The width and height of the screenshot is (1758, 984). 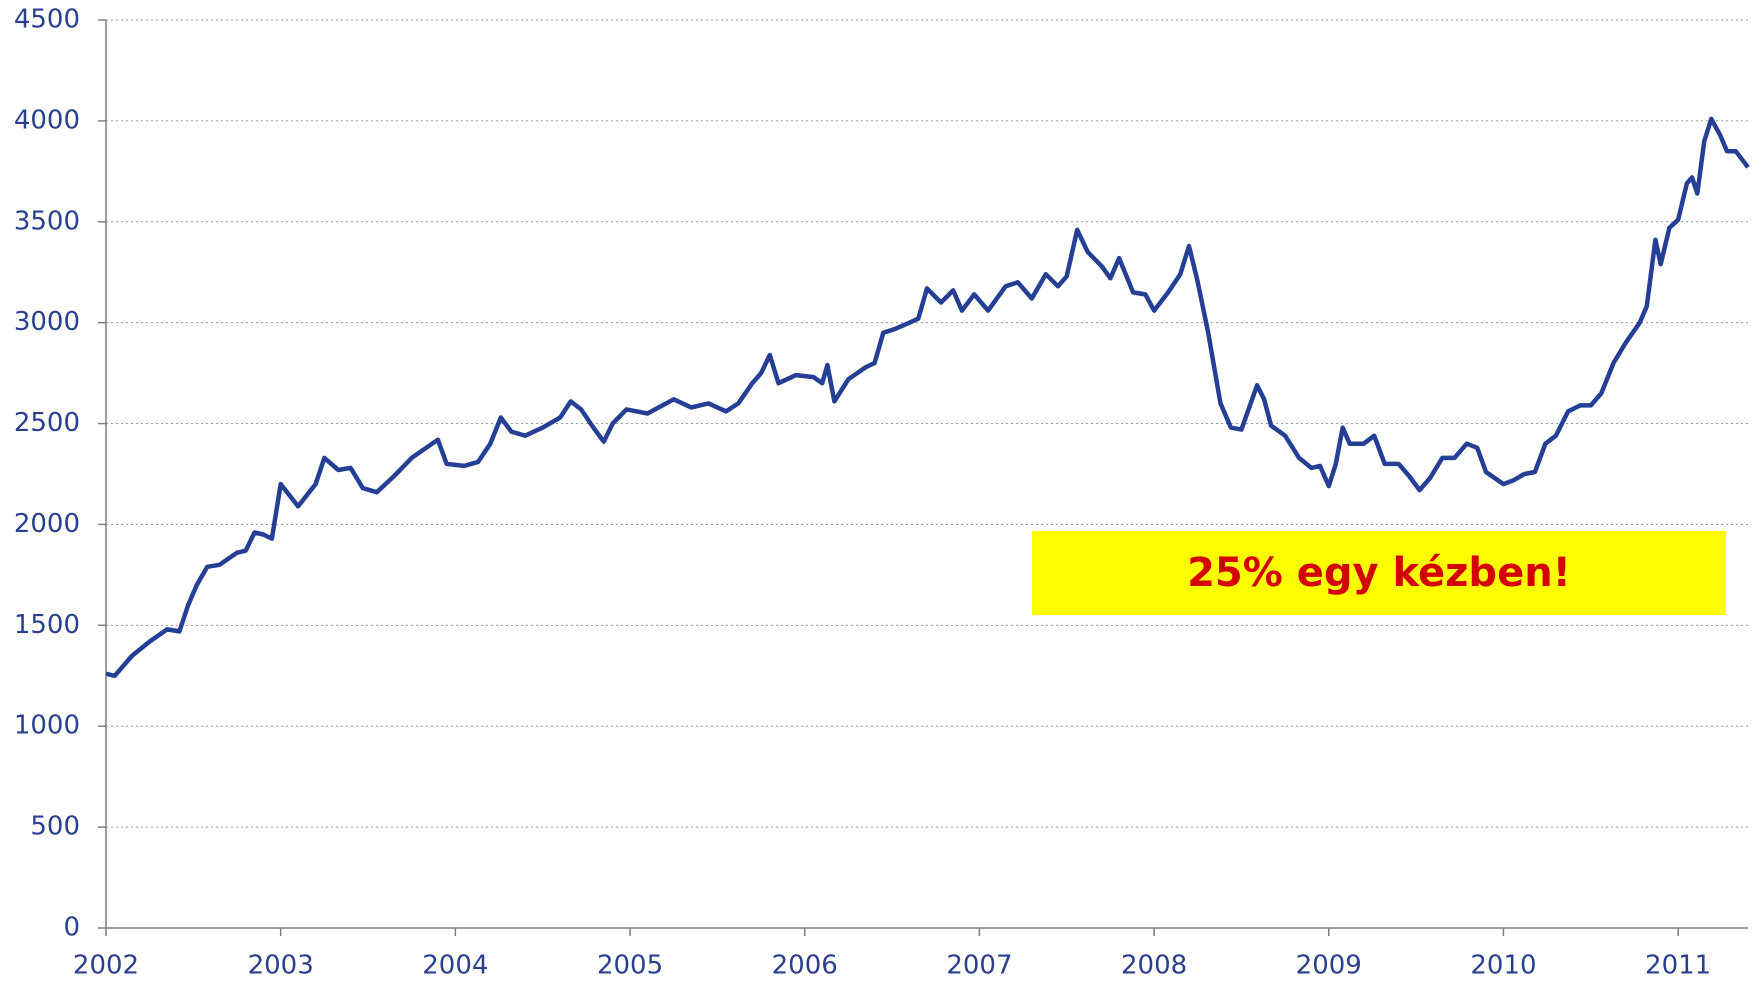 I want to click on x-tick-label: 2006, so click(x=805, y=966).